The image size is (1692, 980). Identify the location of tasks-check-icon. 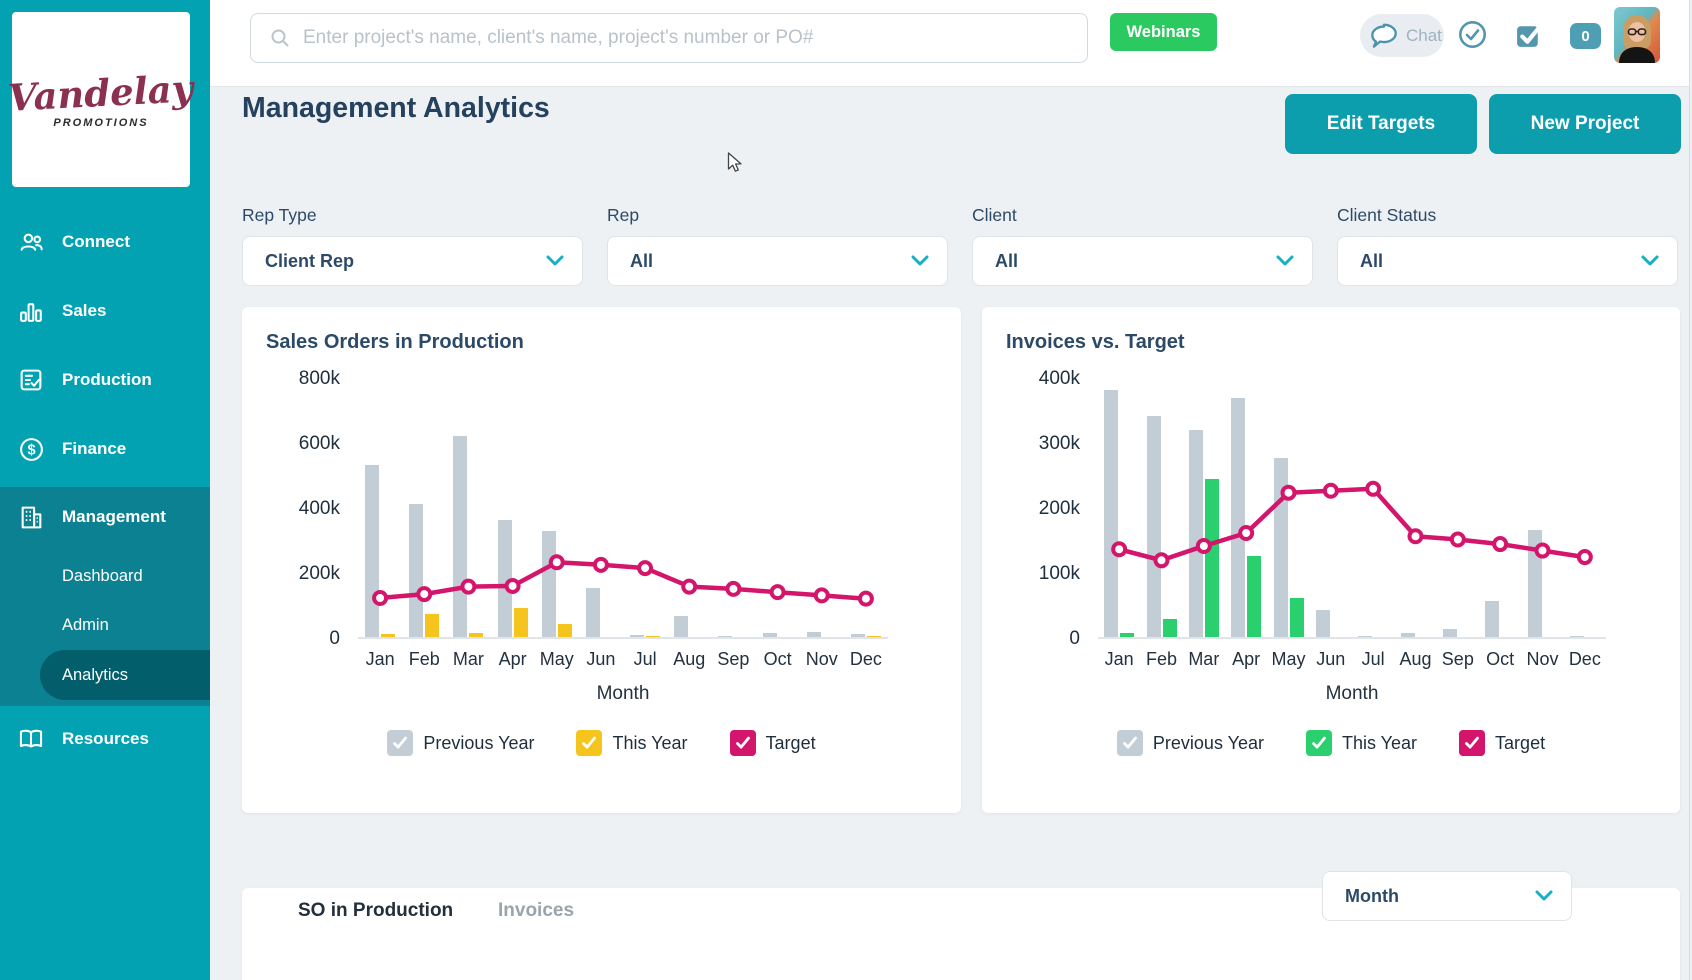
(1529, 34).